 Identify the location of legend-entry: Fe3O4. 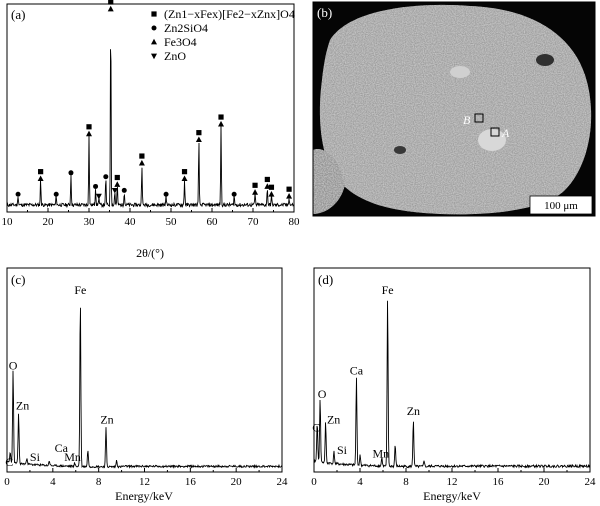
(180, 42).